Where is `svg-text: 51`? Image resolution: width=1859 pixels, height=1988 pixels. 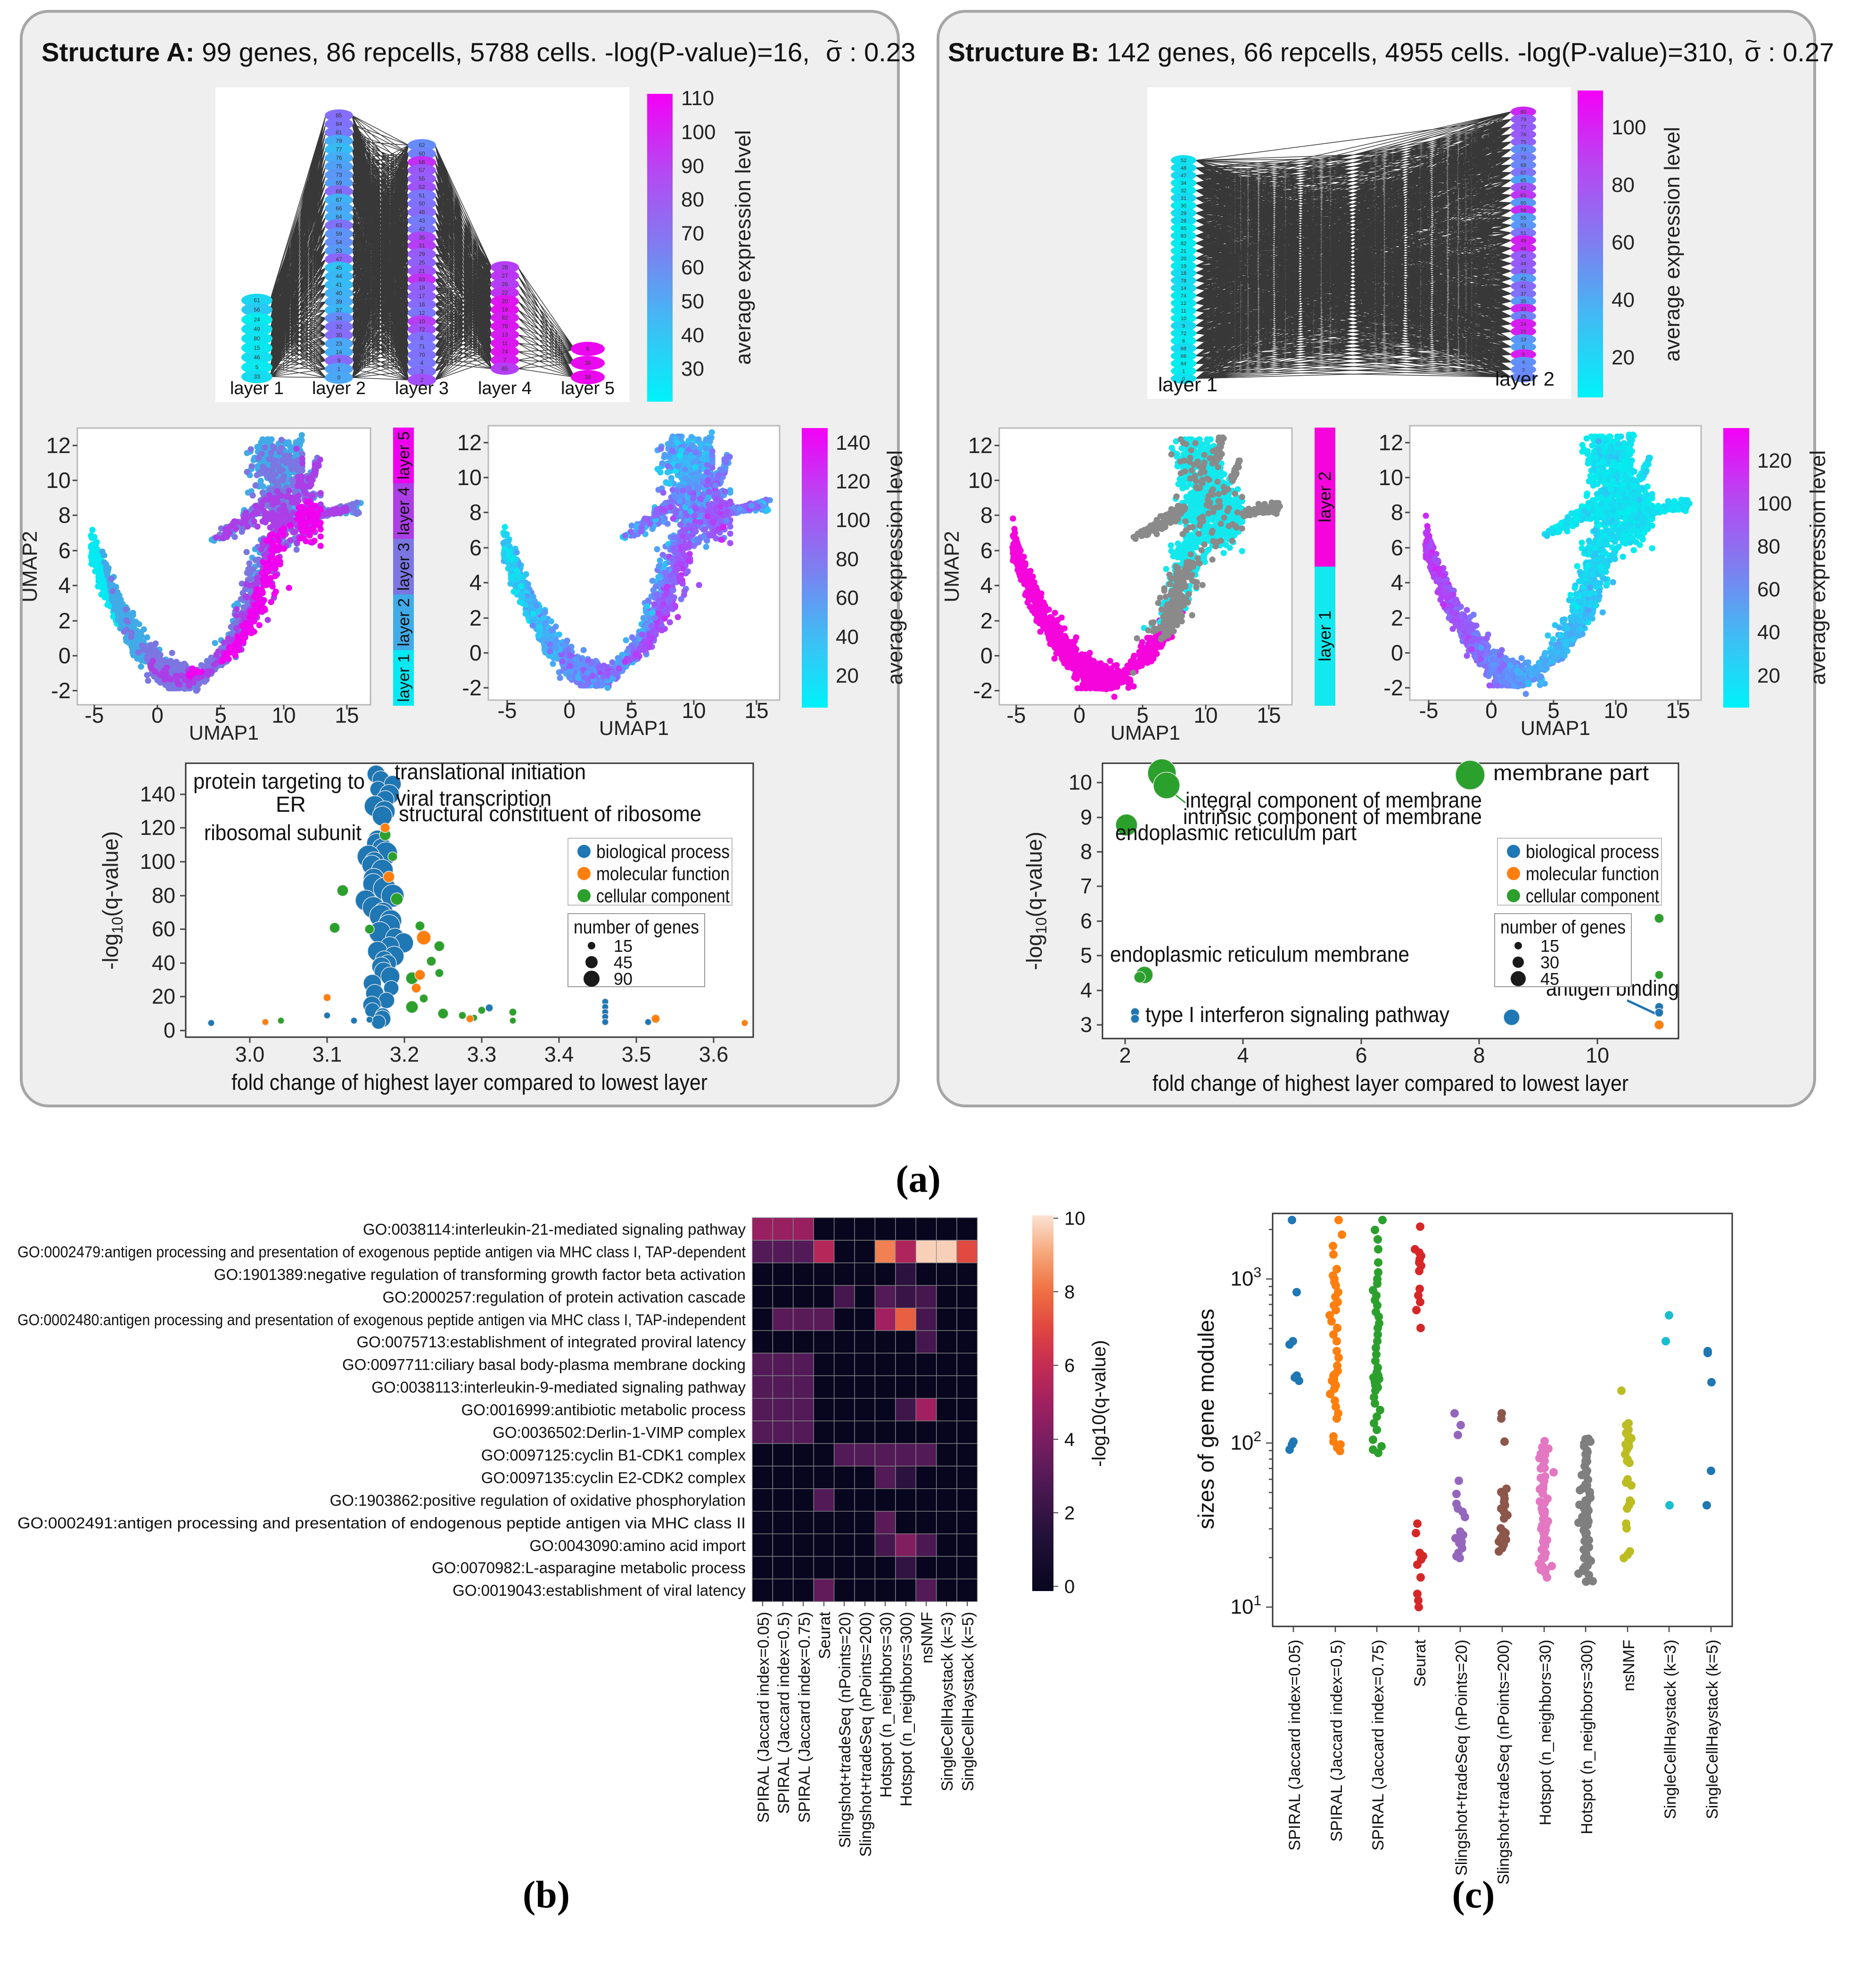
svg-text: 51 is located at coordinates (1524, 234).